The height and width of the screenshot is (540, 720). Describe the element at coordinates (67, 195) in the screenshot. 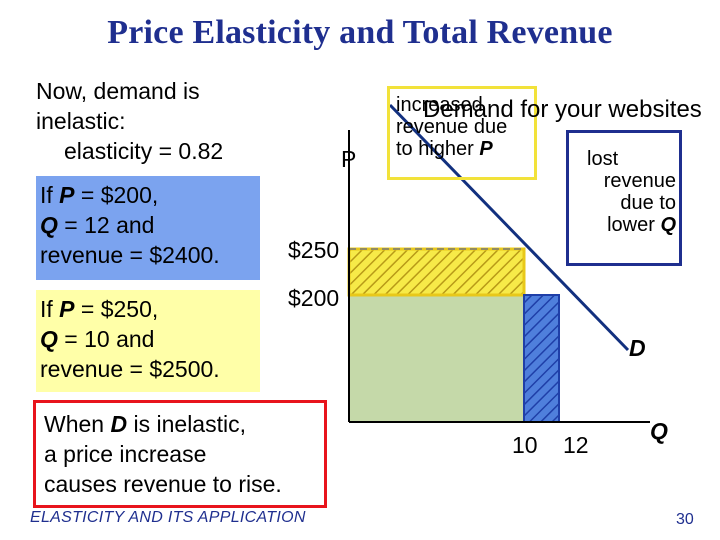

I see `case-a-price-var: P` at that location.